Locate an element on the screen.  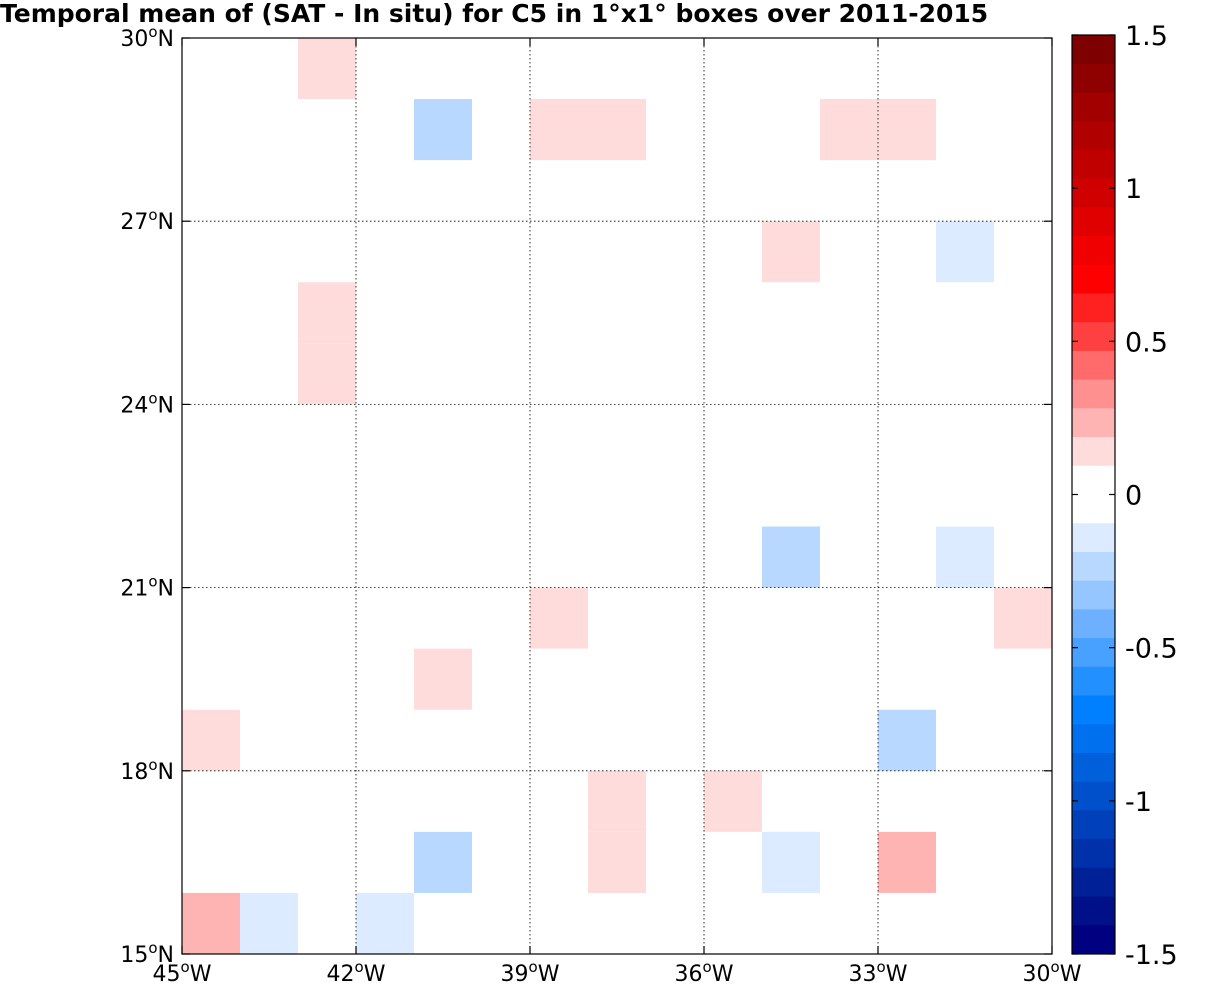
y-tick-label: 27oN is located at coordinates (147, 220).